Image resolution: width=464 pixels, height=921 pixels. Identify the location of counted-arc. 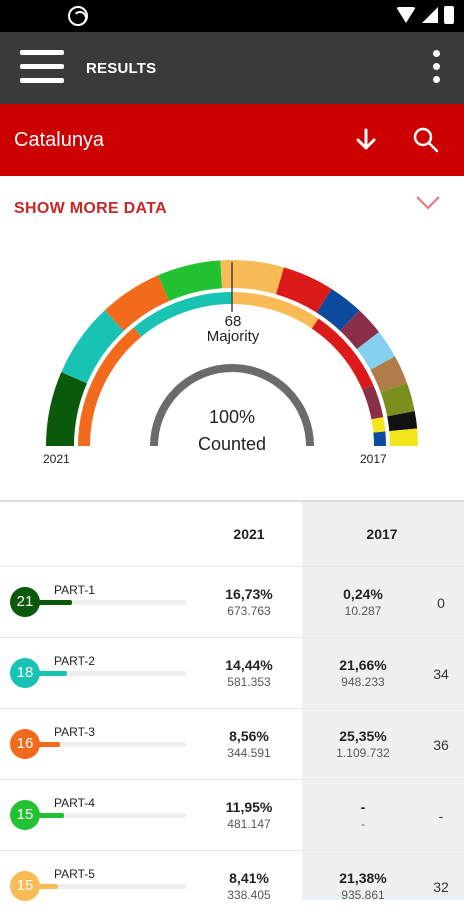
(232, 405).